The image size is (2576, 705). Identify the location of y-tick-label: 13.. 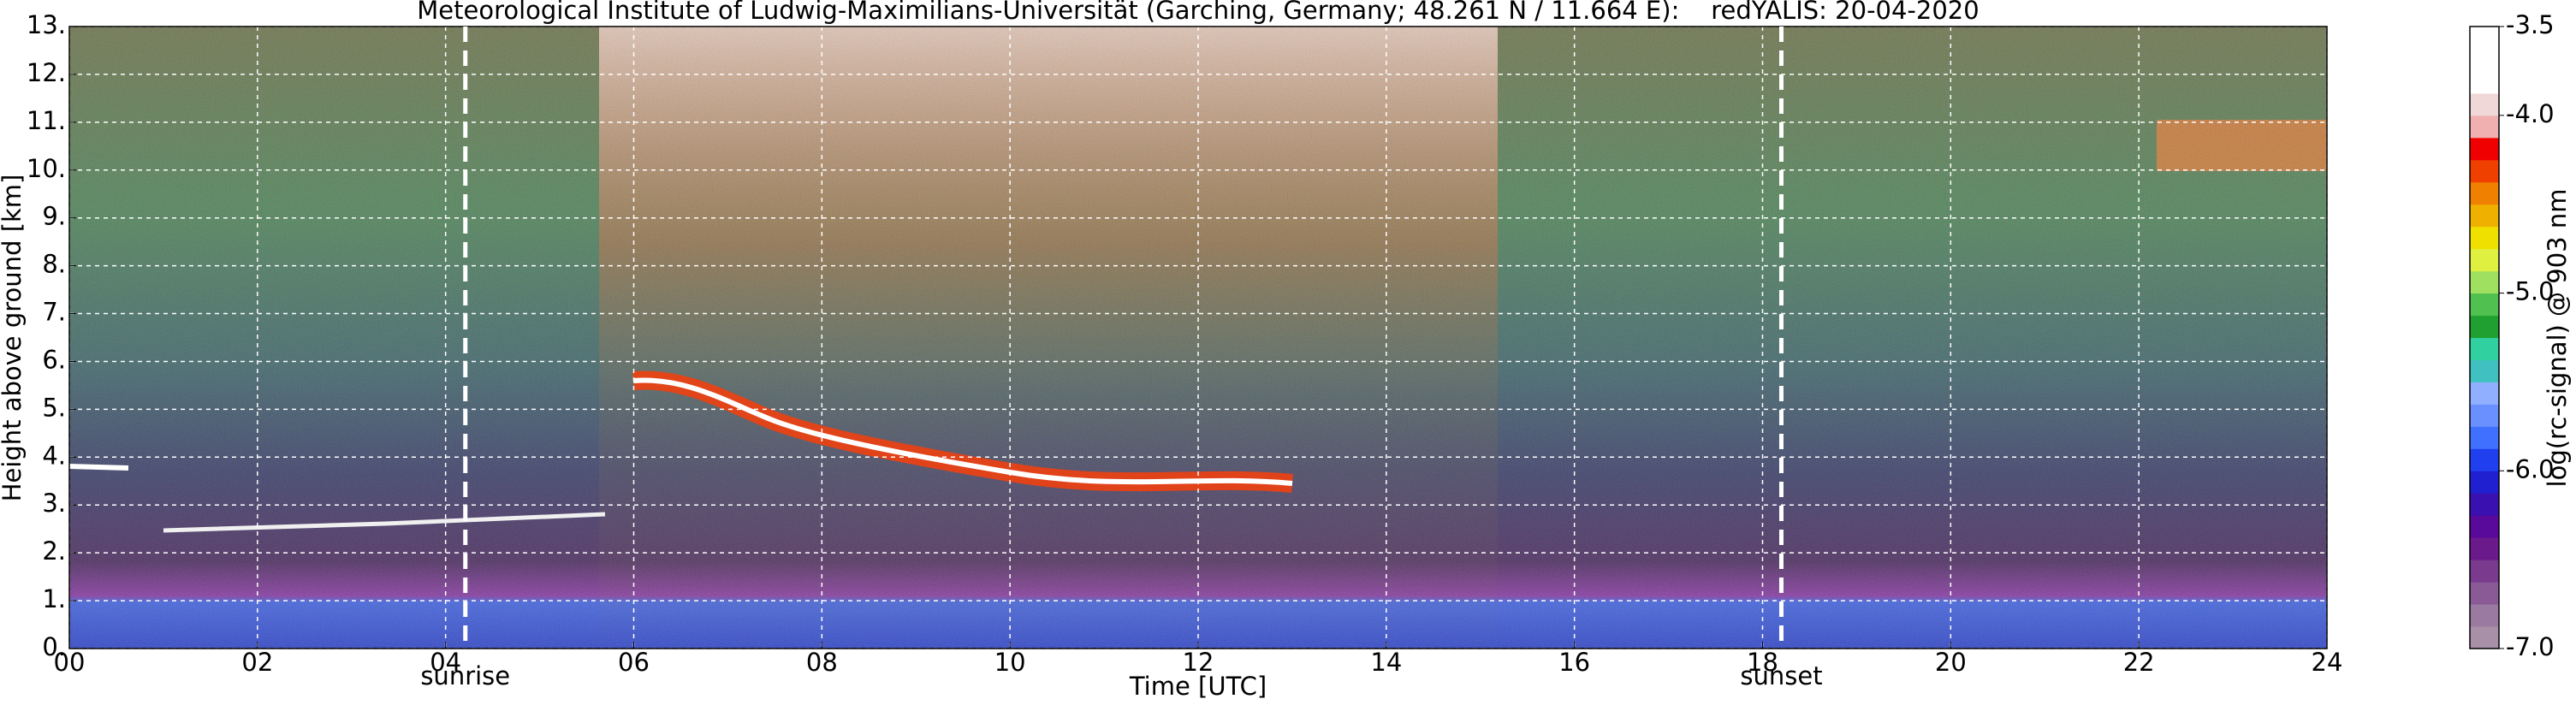
(46, 24).